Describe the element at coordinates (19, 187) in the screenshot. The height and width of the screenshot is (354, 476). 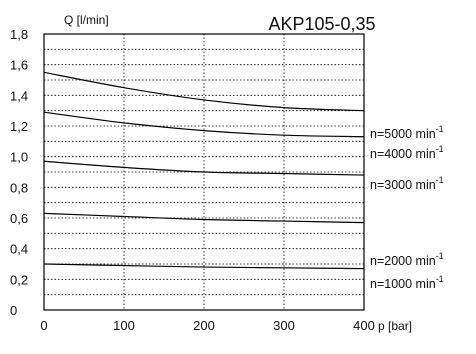
I see `y-tick-label: 0,8` at that location.